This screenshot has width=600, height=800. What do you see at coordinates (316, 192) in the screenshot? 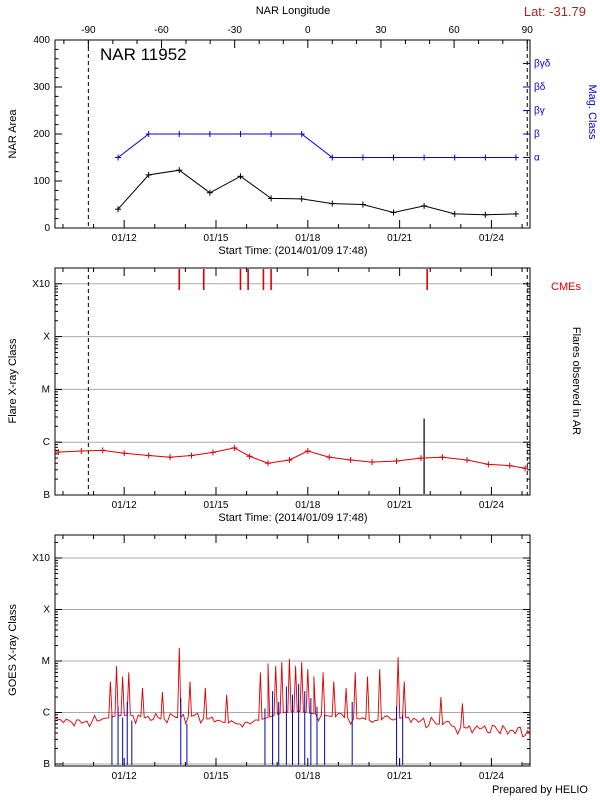
I see `nar-area-series` at bounding box center [316, 192].